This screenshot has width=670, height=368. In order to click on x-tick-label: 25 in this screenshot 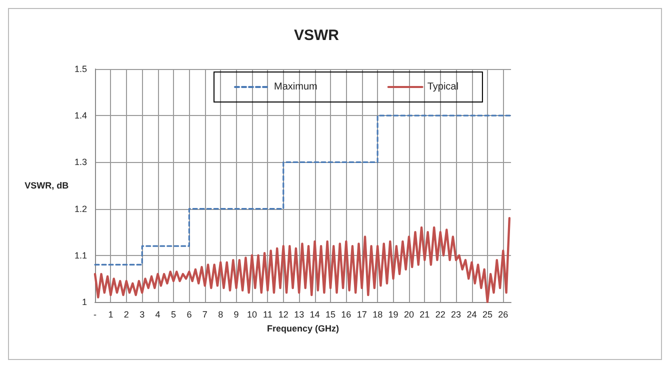, I will do `click(487, 315)`.